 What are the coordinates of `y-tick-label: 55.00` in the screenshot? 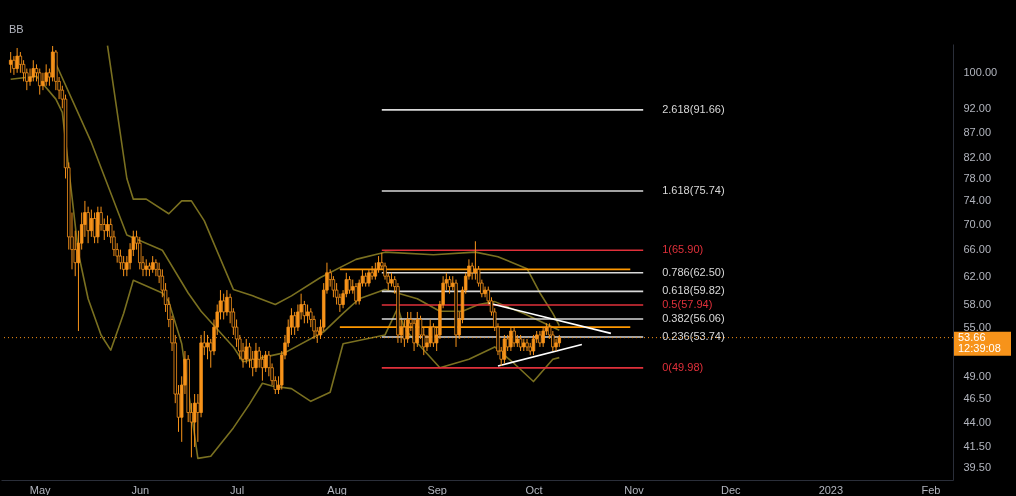 It's located at (977, 326).